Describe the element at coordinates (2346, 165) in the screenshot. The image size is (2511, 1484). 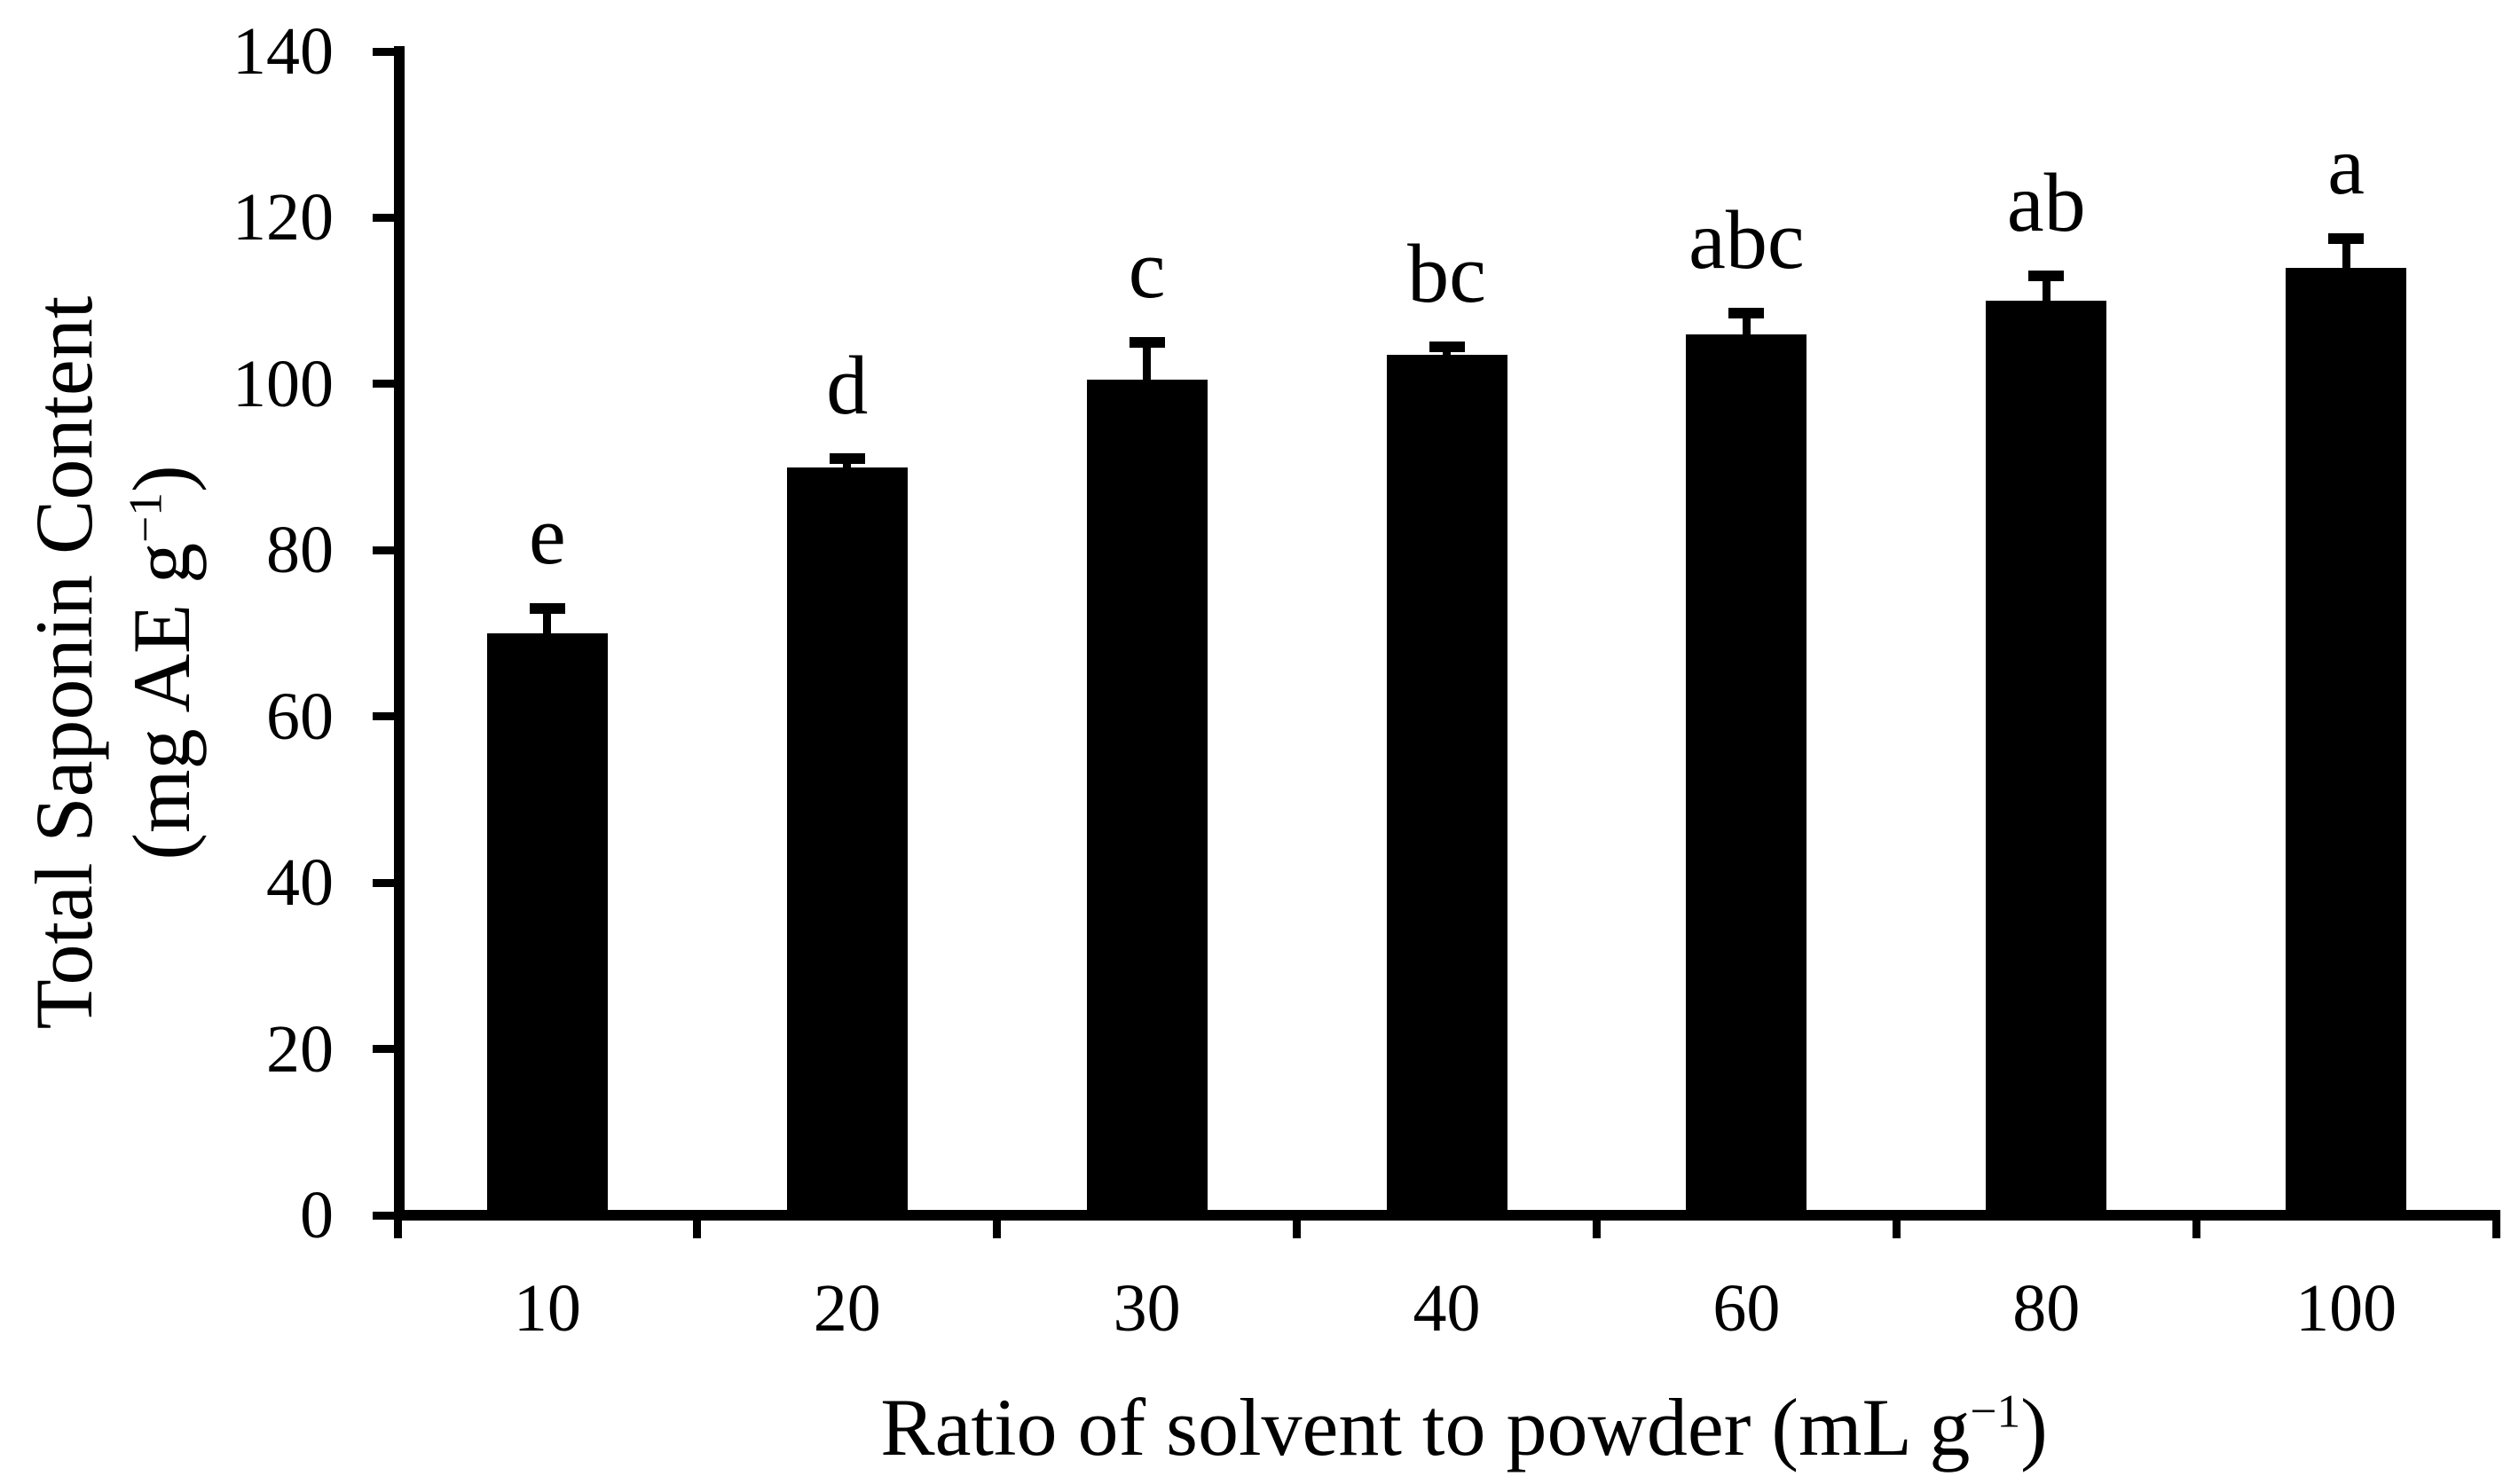
I see `significance-letter: a` at that location.